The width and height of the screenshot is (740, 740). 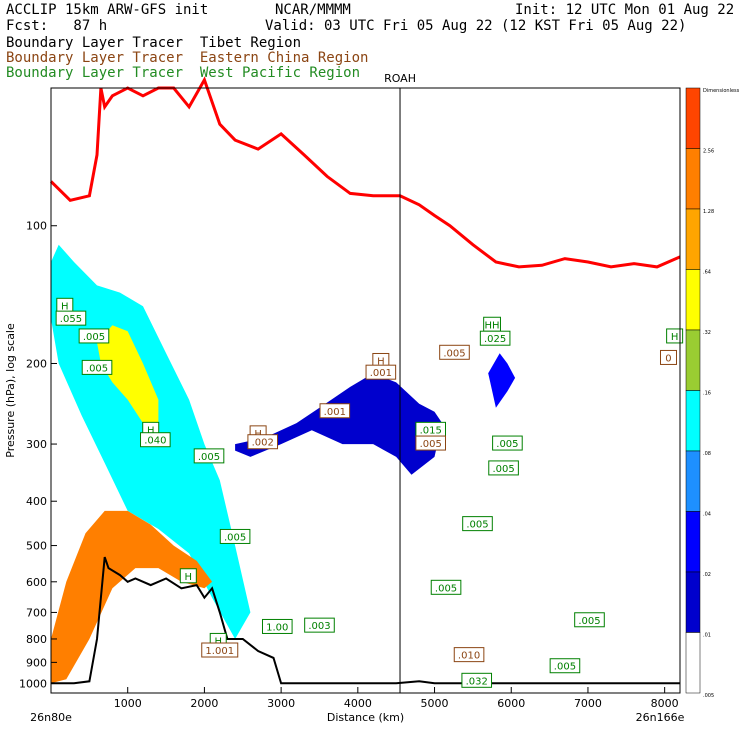 I want to click on y-tick-label: 100, so click(x=36, y=226).